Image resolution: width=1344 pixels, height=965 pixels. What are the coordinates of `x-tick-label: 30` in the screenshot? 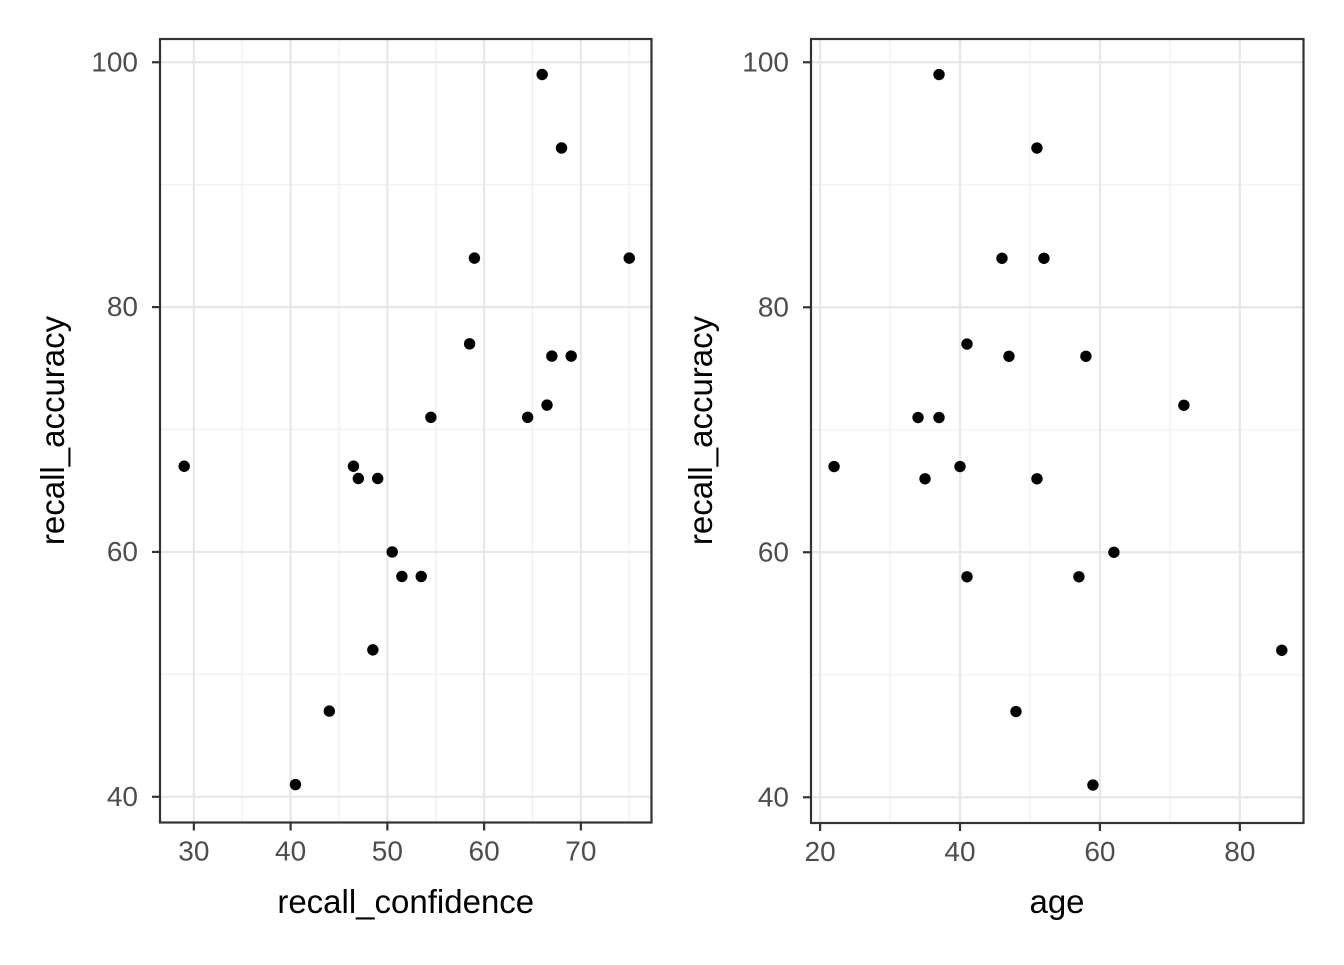 It's located at (193, 851).